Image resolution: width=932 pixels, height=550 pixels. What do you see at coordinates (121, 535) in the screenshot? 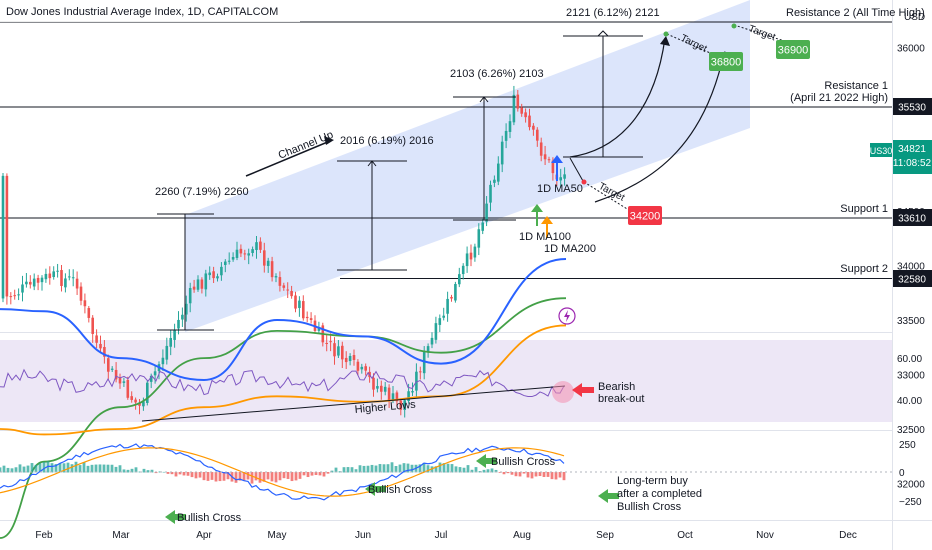
I see `time-tick-mar: Mar` at bounding box center [121, 535].